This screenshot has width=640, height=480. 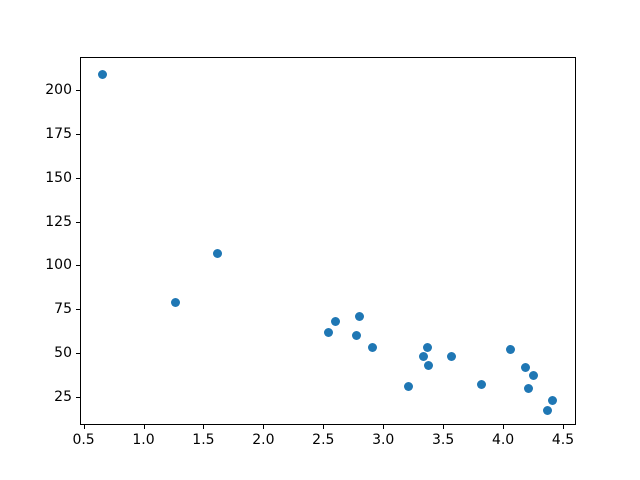 What do you see at coordinates (58, 134) in the screenshot?
I see `y-tick-label: 175` at bounding box center [58, 134].